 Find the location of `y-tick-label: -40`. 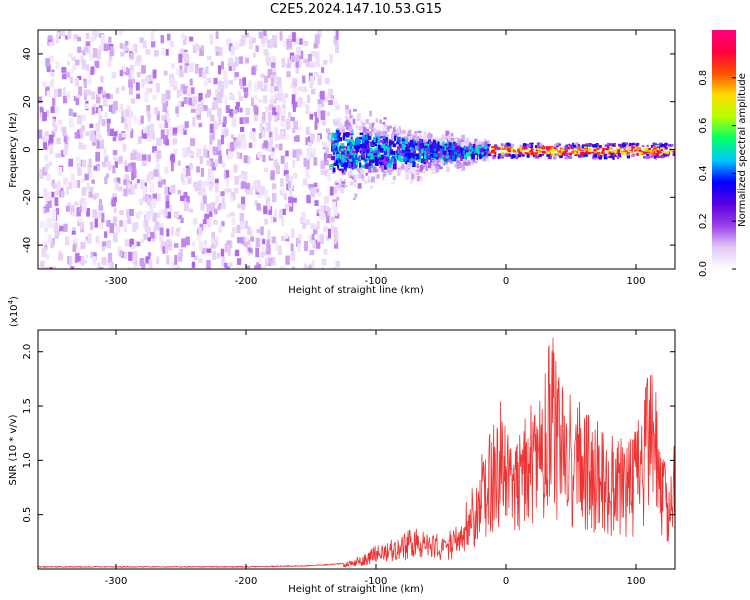

y-tick-label: -40 is located at coordinates (27, 245).